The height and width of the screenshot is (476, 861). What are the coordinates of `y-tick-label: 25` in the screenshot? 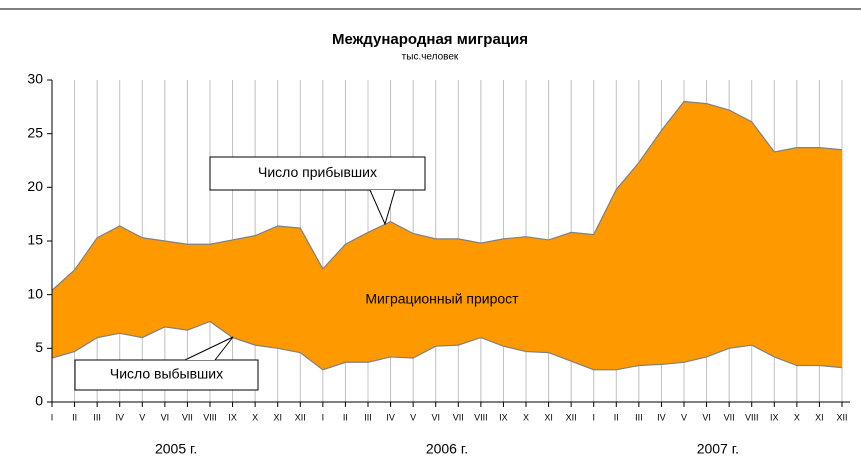 It's located at (35, 132).